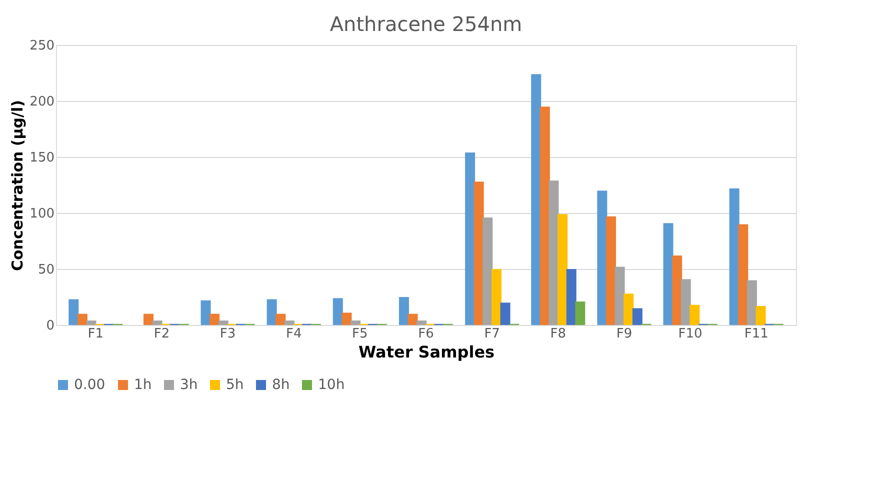 This screenshot has width=876, height=501. What do you see at coordinates (281, 385) in the screenshot?
I see `legend-label: 8h` at bounding box center [281, 385].